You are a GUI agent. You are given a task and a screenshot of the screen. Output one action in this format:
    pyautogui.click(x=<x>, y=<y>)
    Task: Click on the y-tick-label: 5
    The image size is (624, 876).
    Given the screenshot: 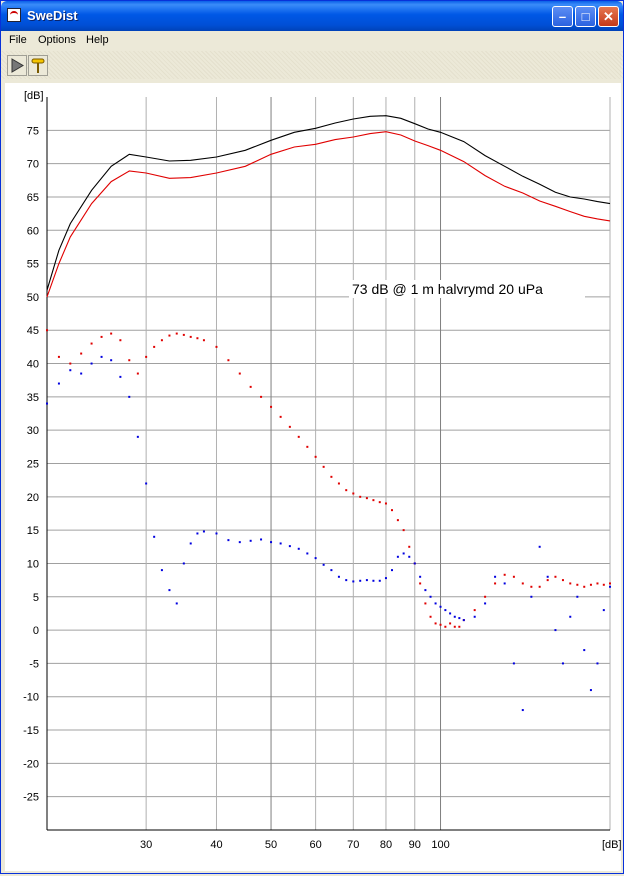 What is the action you would take?
    pyautogui.click(x=36, y=598)
    